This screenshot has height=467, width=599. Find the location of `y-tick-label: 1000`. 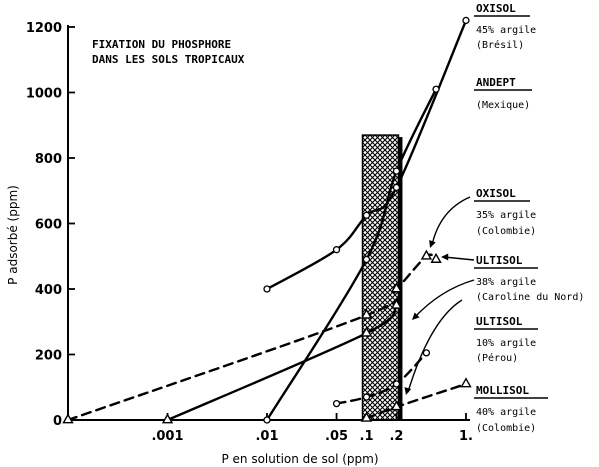

y-tick-label: 1000 is located at coordinates (44, 94).